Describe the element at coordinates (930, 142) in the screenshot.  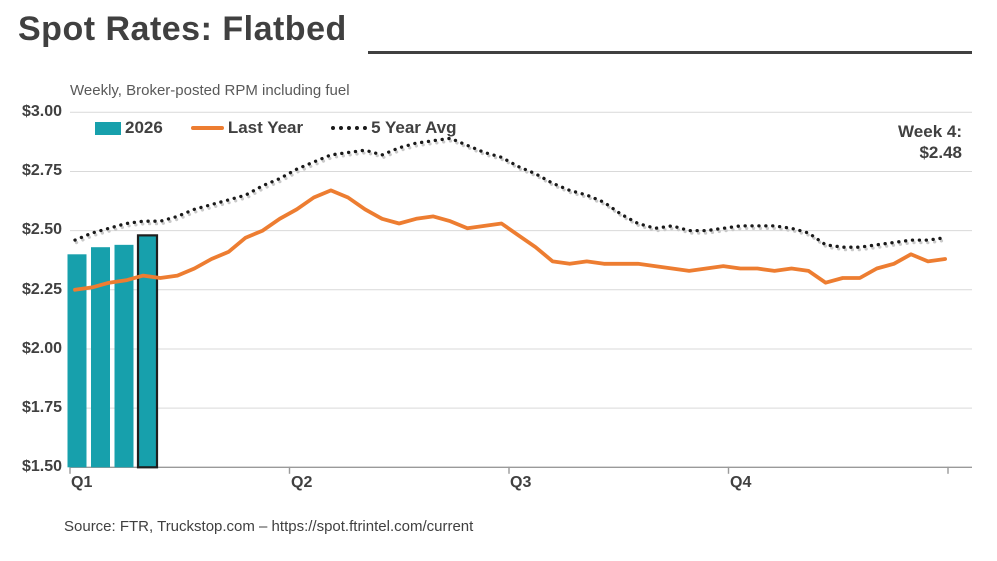
I see `current-week-annotation: Week 4: $2.48` at that location.